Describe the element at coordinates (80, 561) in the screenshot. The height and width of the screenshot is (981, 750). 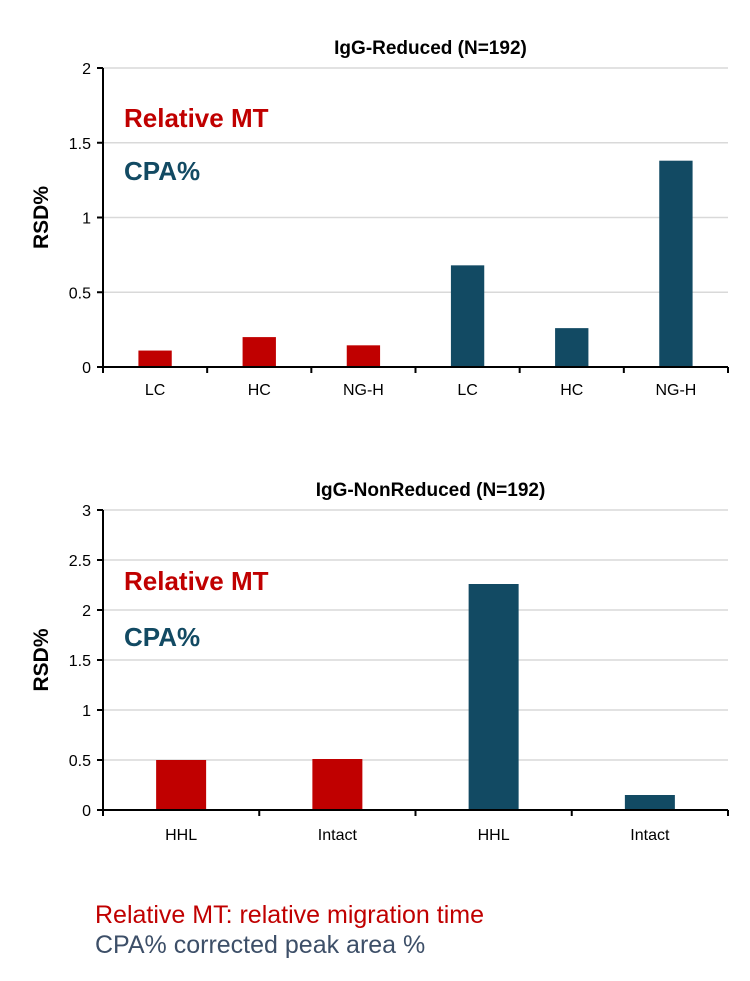
I see `y-tick-label: 2.5` at that location.